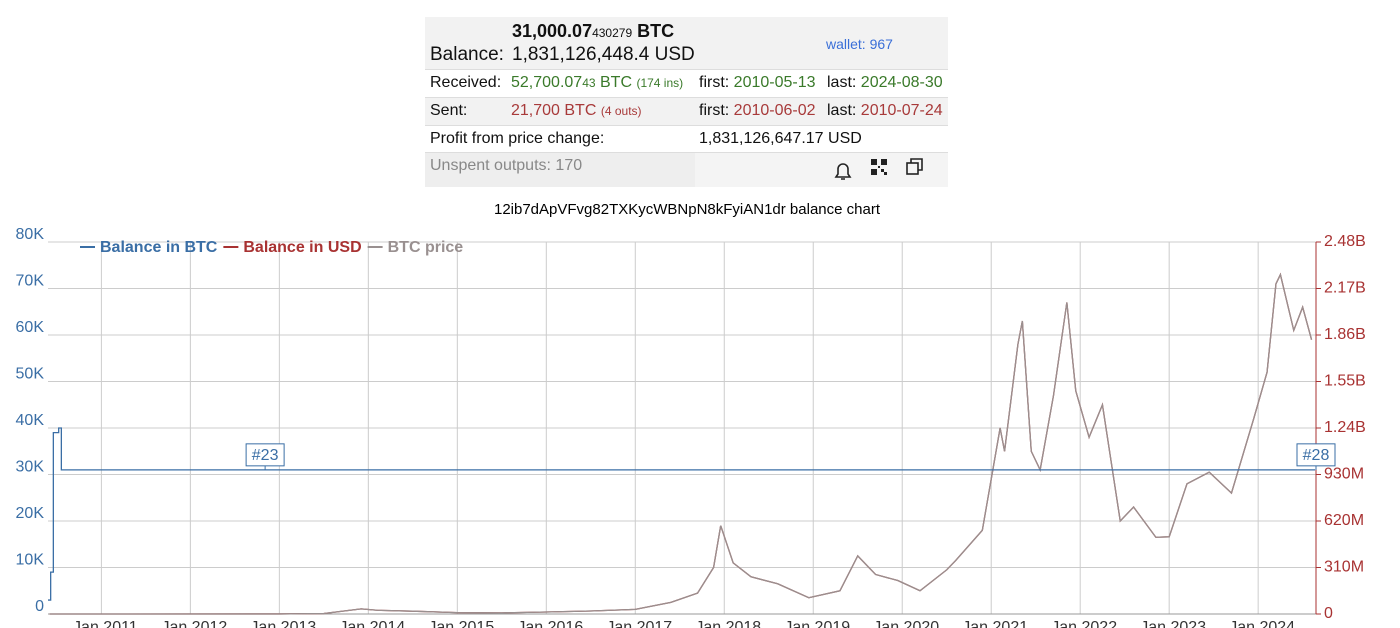 The width and height of the screenshot is (1400, 628). I want to click on legend-label: Balance in BTC, so click(159, 247).